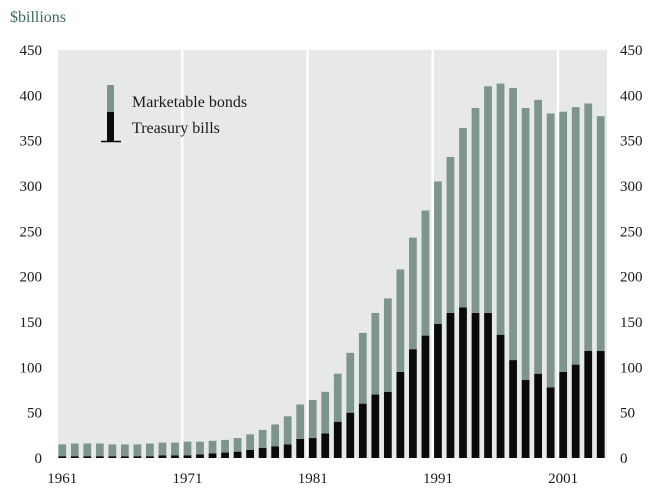 The image size is (662, 491). Describe the element at coordinates (262, 453) in the screenshot. I see `bar-treasury-bills-1977` at that location.